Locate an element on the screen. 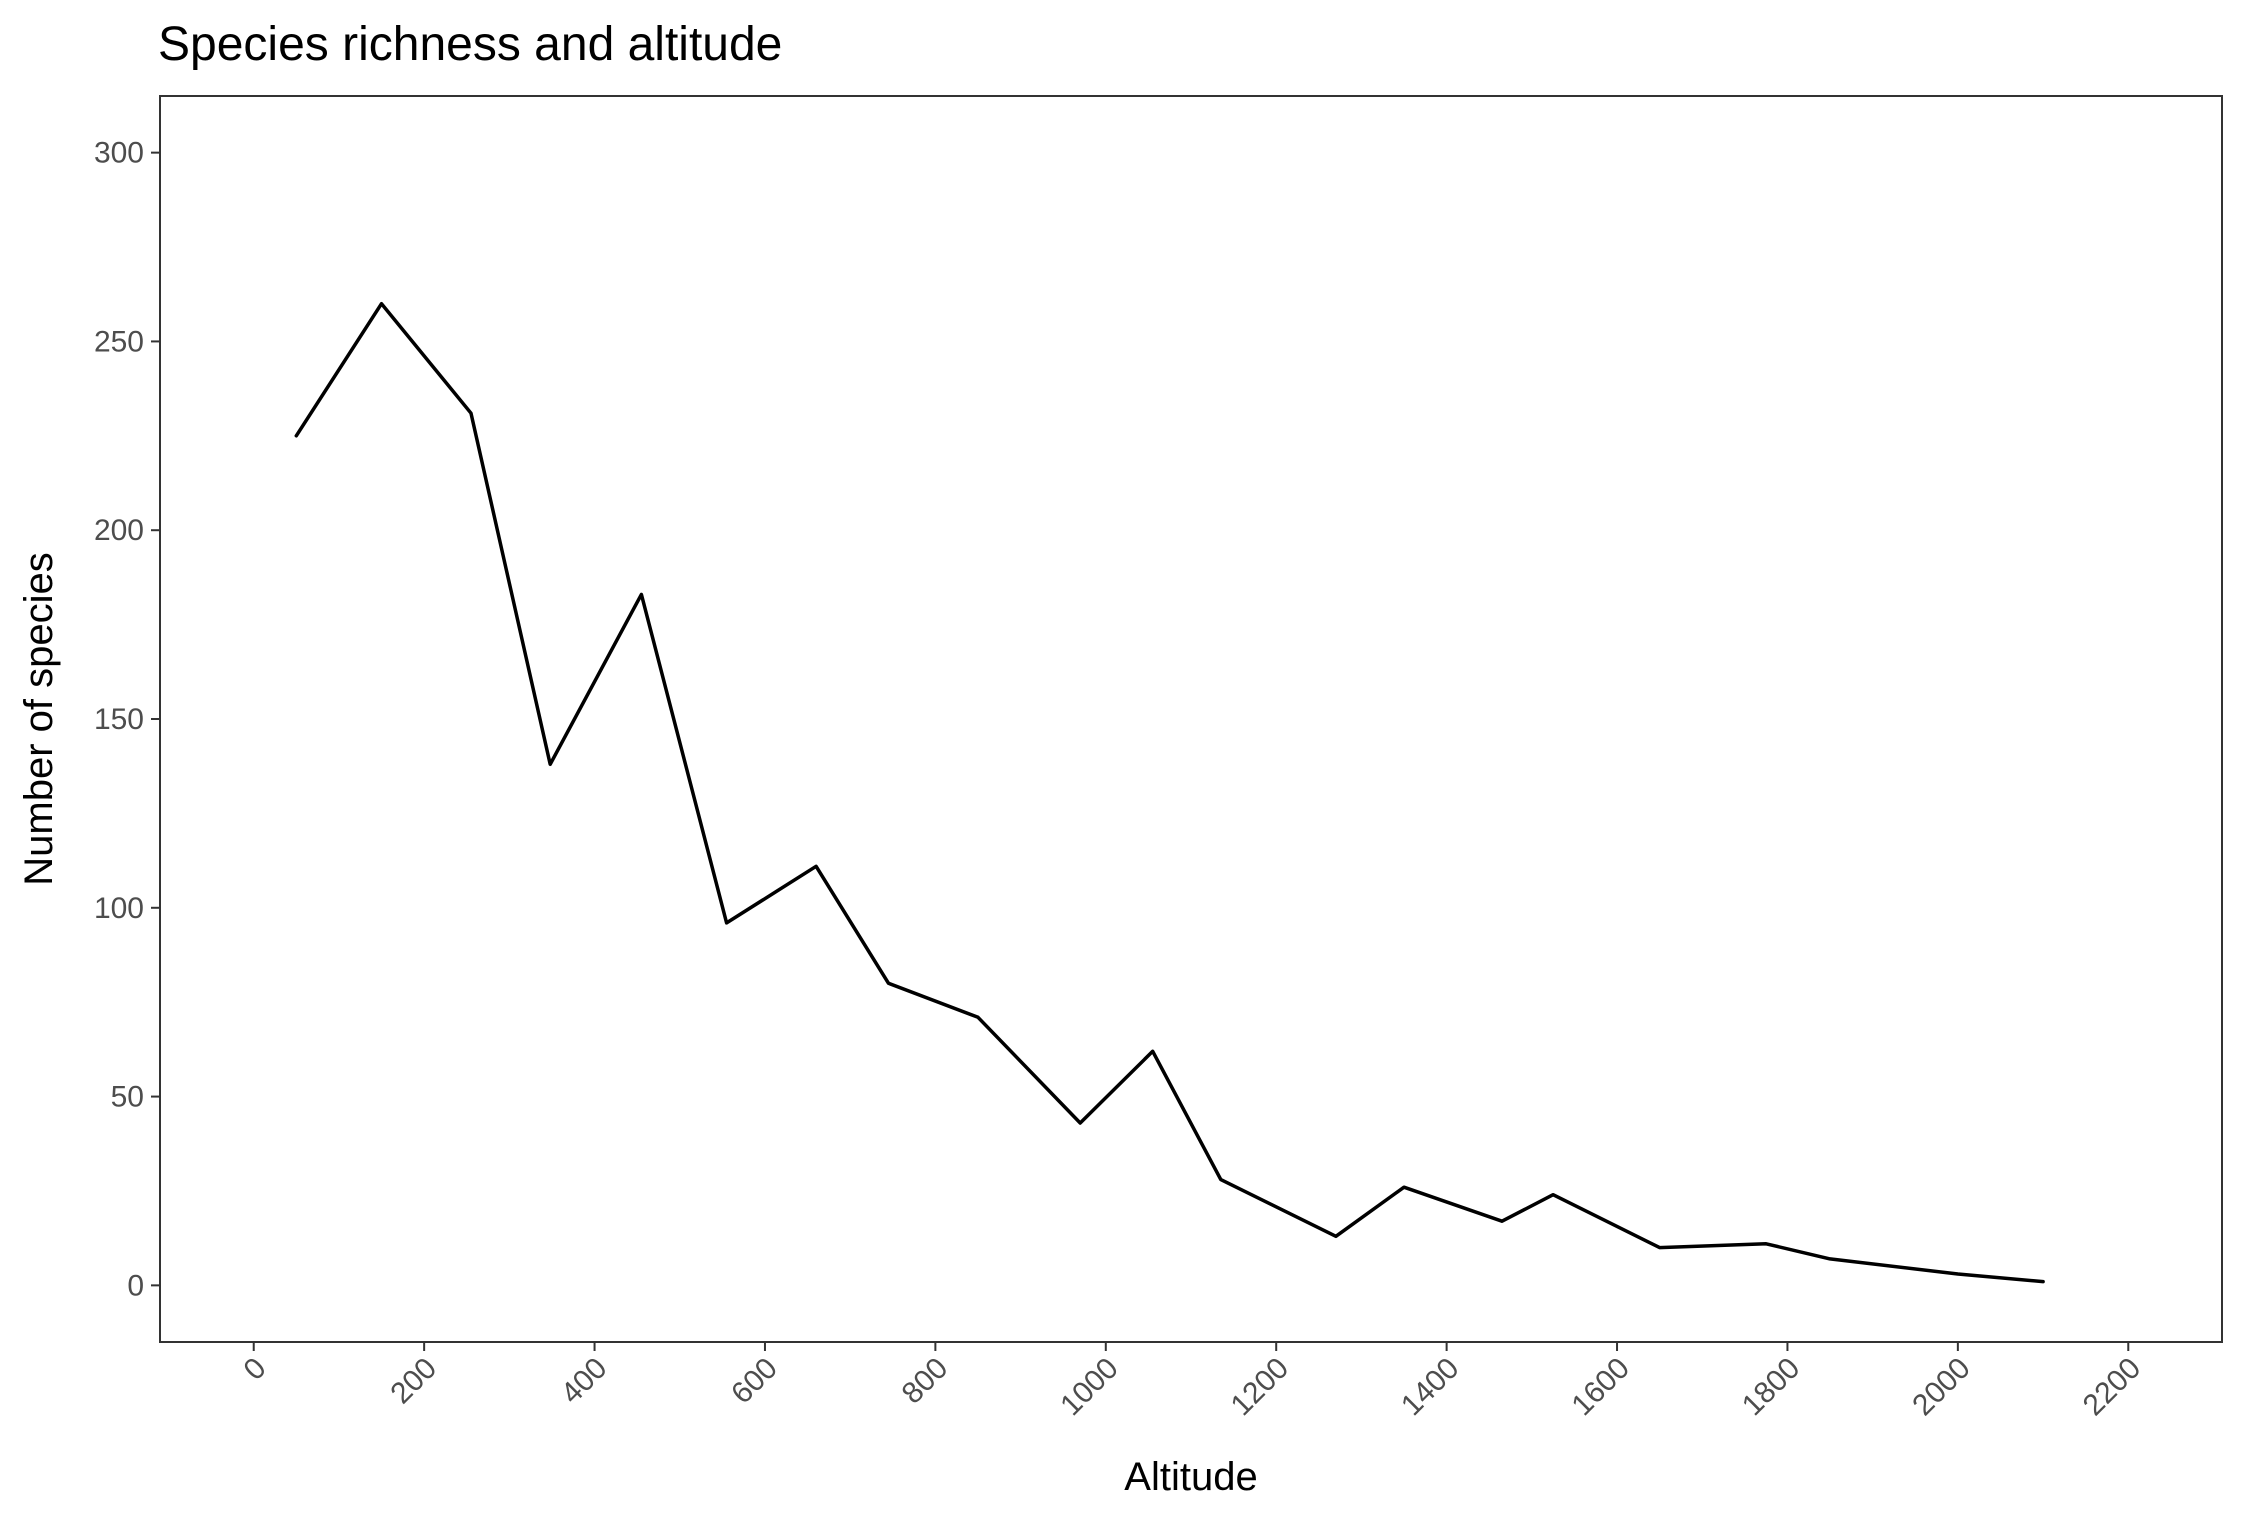 The image size is (2241, 1520). x-tick-label: 2200 is located at coordinates (2112, 1387).